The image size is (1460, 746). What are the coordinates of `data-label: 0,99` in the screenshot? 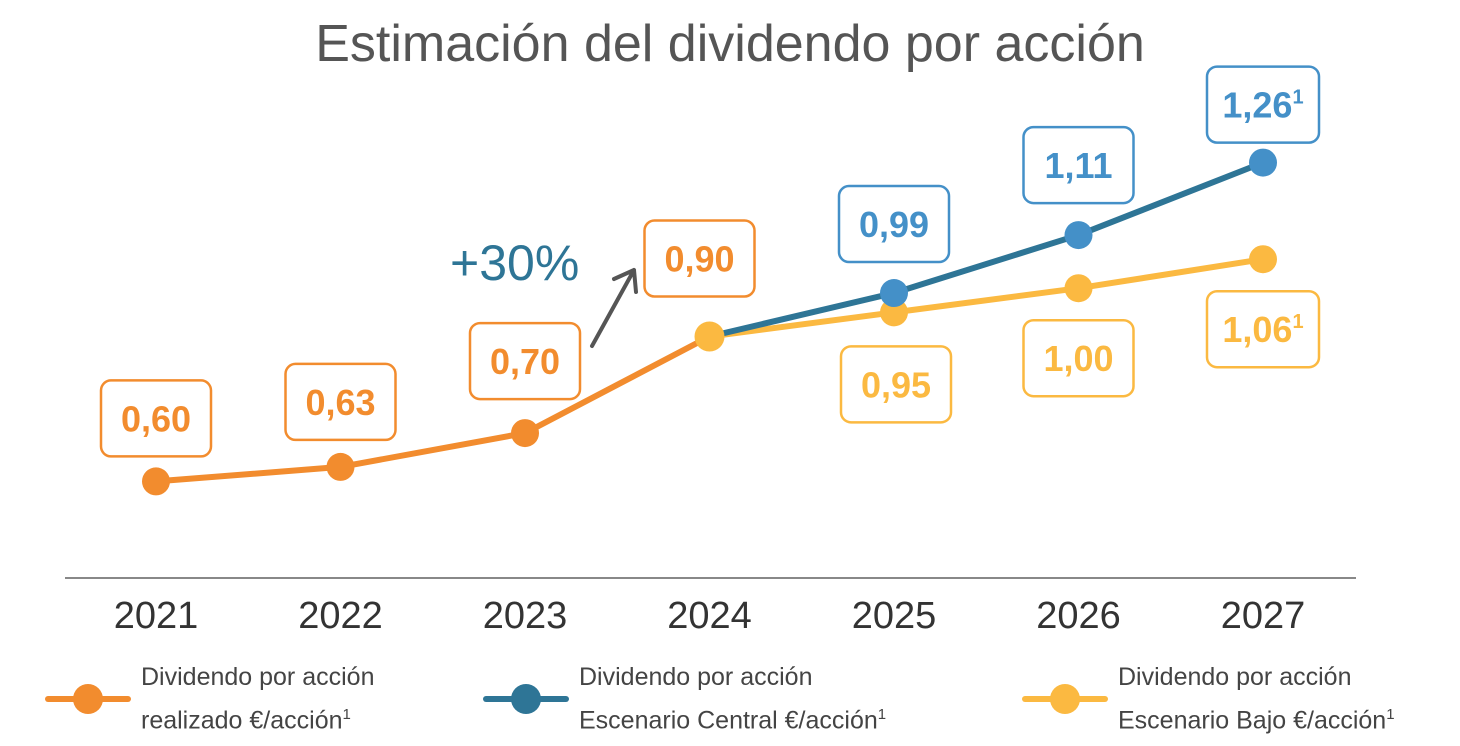 It's located at (894, 224).